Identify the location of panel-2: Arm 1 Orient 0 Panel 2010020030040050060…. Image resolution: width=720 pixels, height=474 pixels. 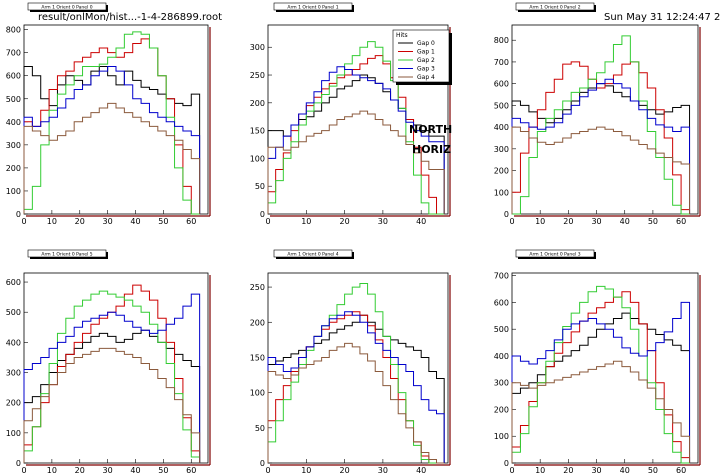
(597, 114).